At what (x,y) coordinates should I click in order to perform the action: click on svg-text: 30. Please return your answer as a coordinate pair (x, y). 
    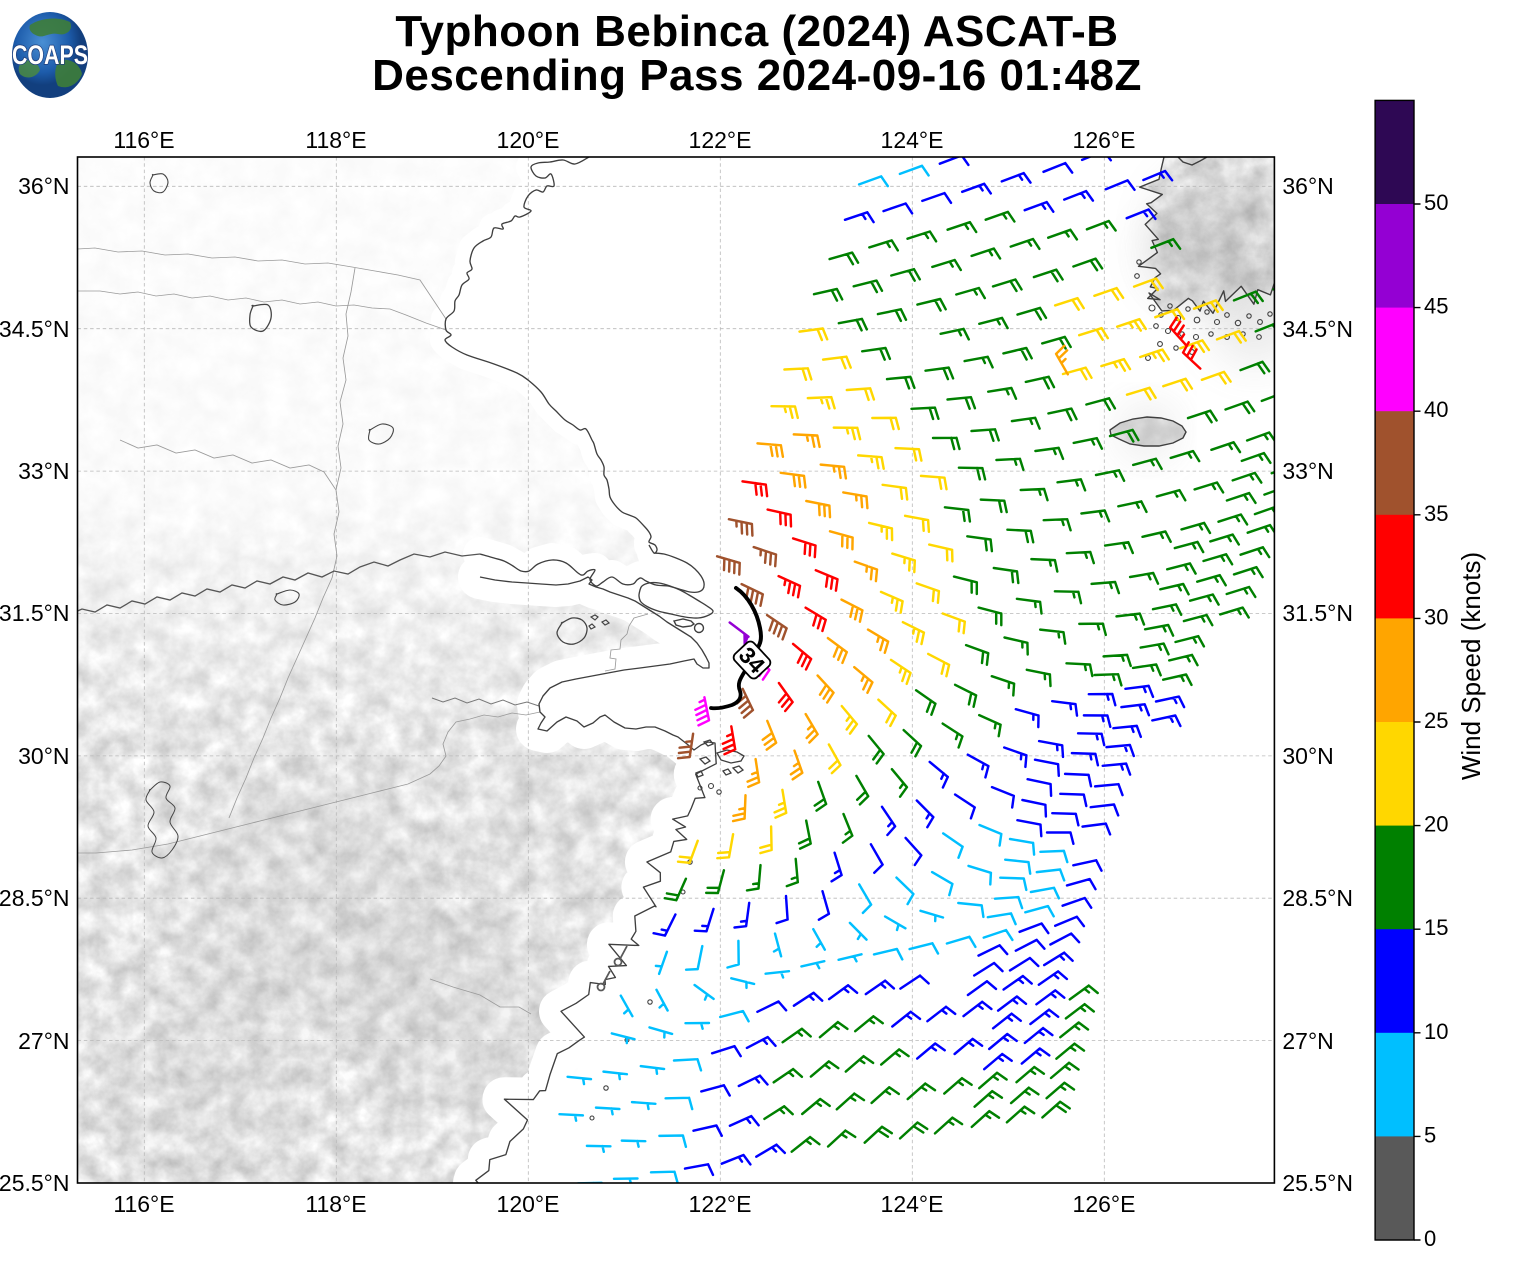
    Looking at the image, I should click on (1436, 616).